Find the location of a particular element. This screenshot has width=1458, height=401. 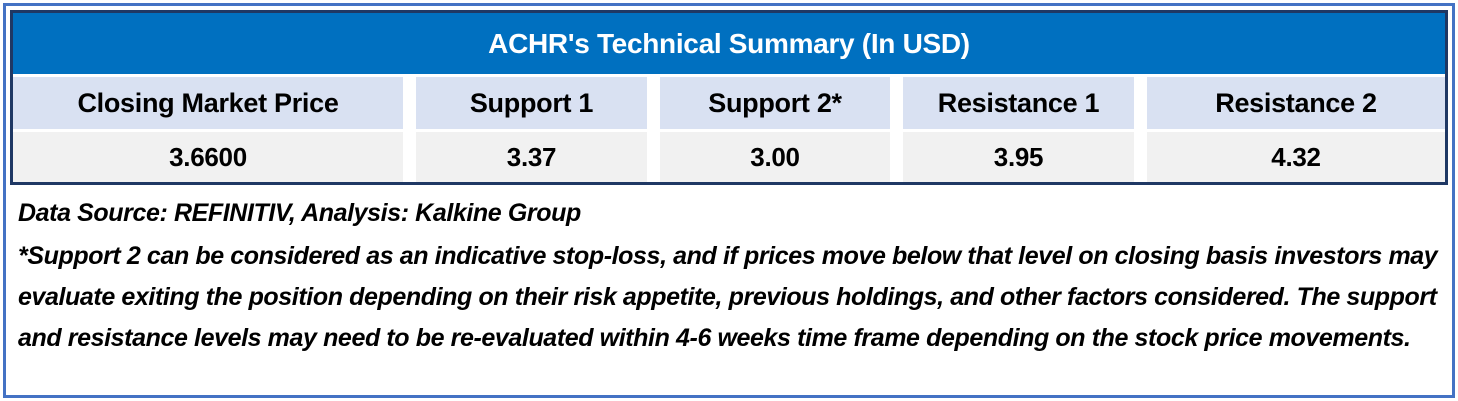

value-cell-closing-market-price: 3.6600 is located at coordinates (208, 157).